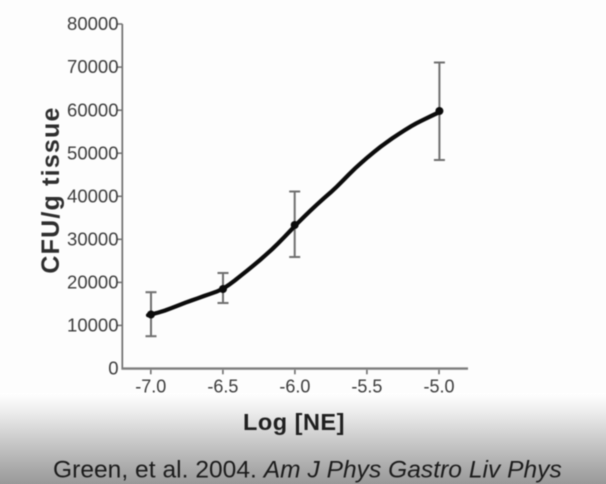  Describe the element at coordinates (92, 109) in the screenshot. I see `svg-text: 60000` at that location.